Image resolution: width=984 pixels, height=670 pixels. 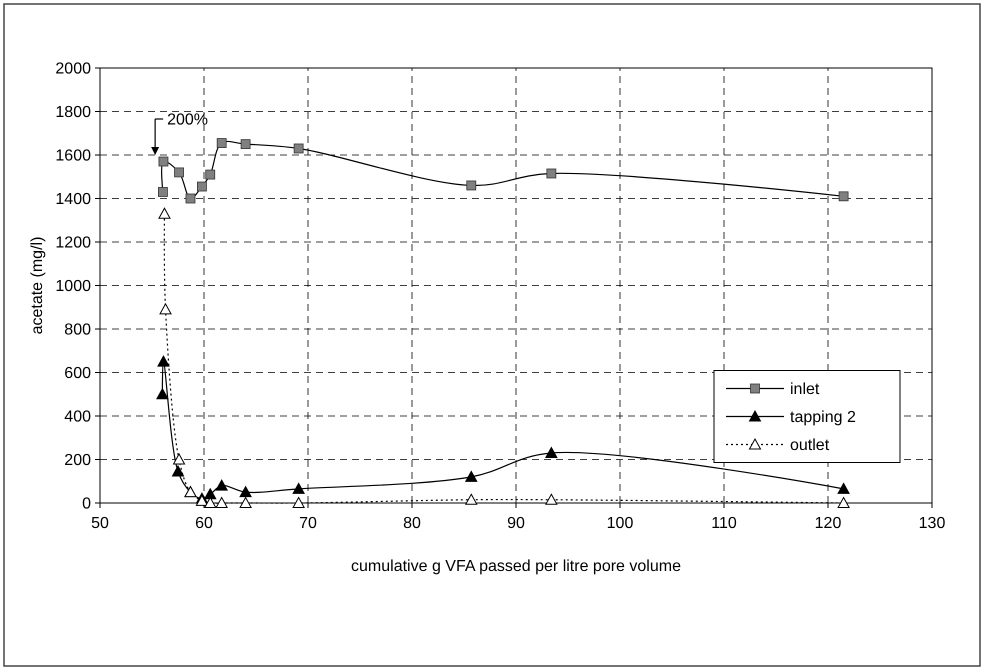 I want to click on y-tick-label: 400, so click(x=78, y=417).